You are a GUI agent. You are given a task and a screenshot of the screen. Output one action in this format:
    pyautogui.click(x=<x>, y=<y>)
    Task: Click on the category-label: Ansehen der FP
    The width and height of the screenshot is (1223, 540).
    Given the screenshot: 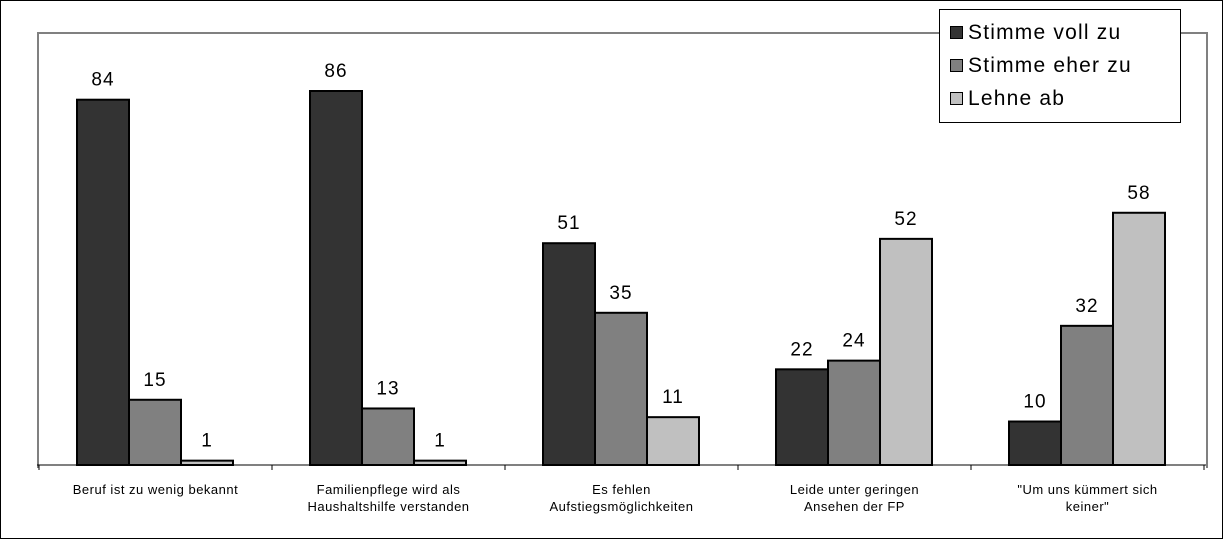 What is the action you would take?
    pyautogui.click(x=854, y=506)
    